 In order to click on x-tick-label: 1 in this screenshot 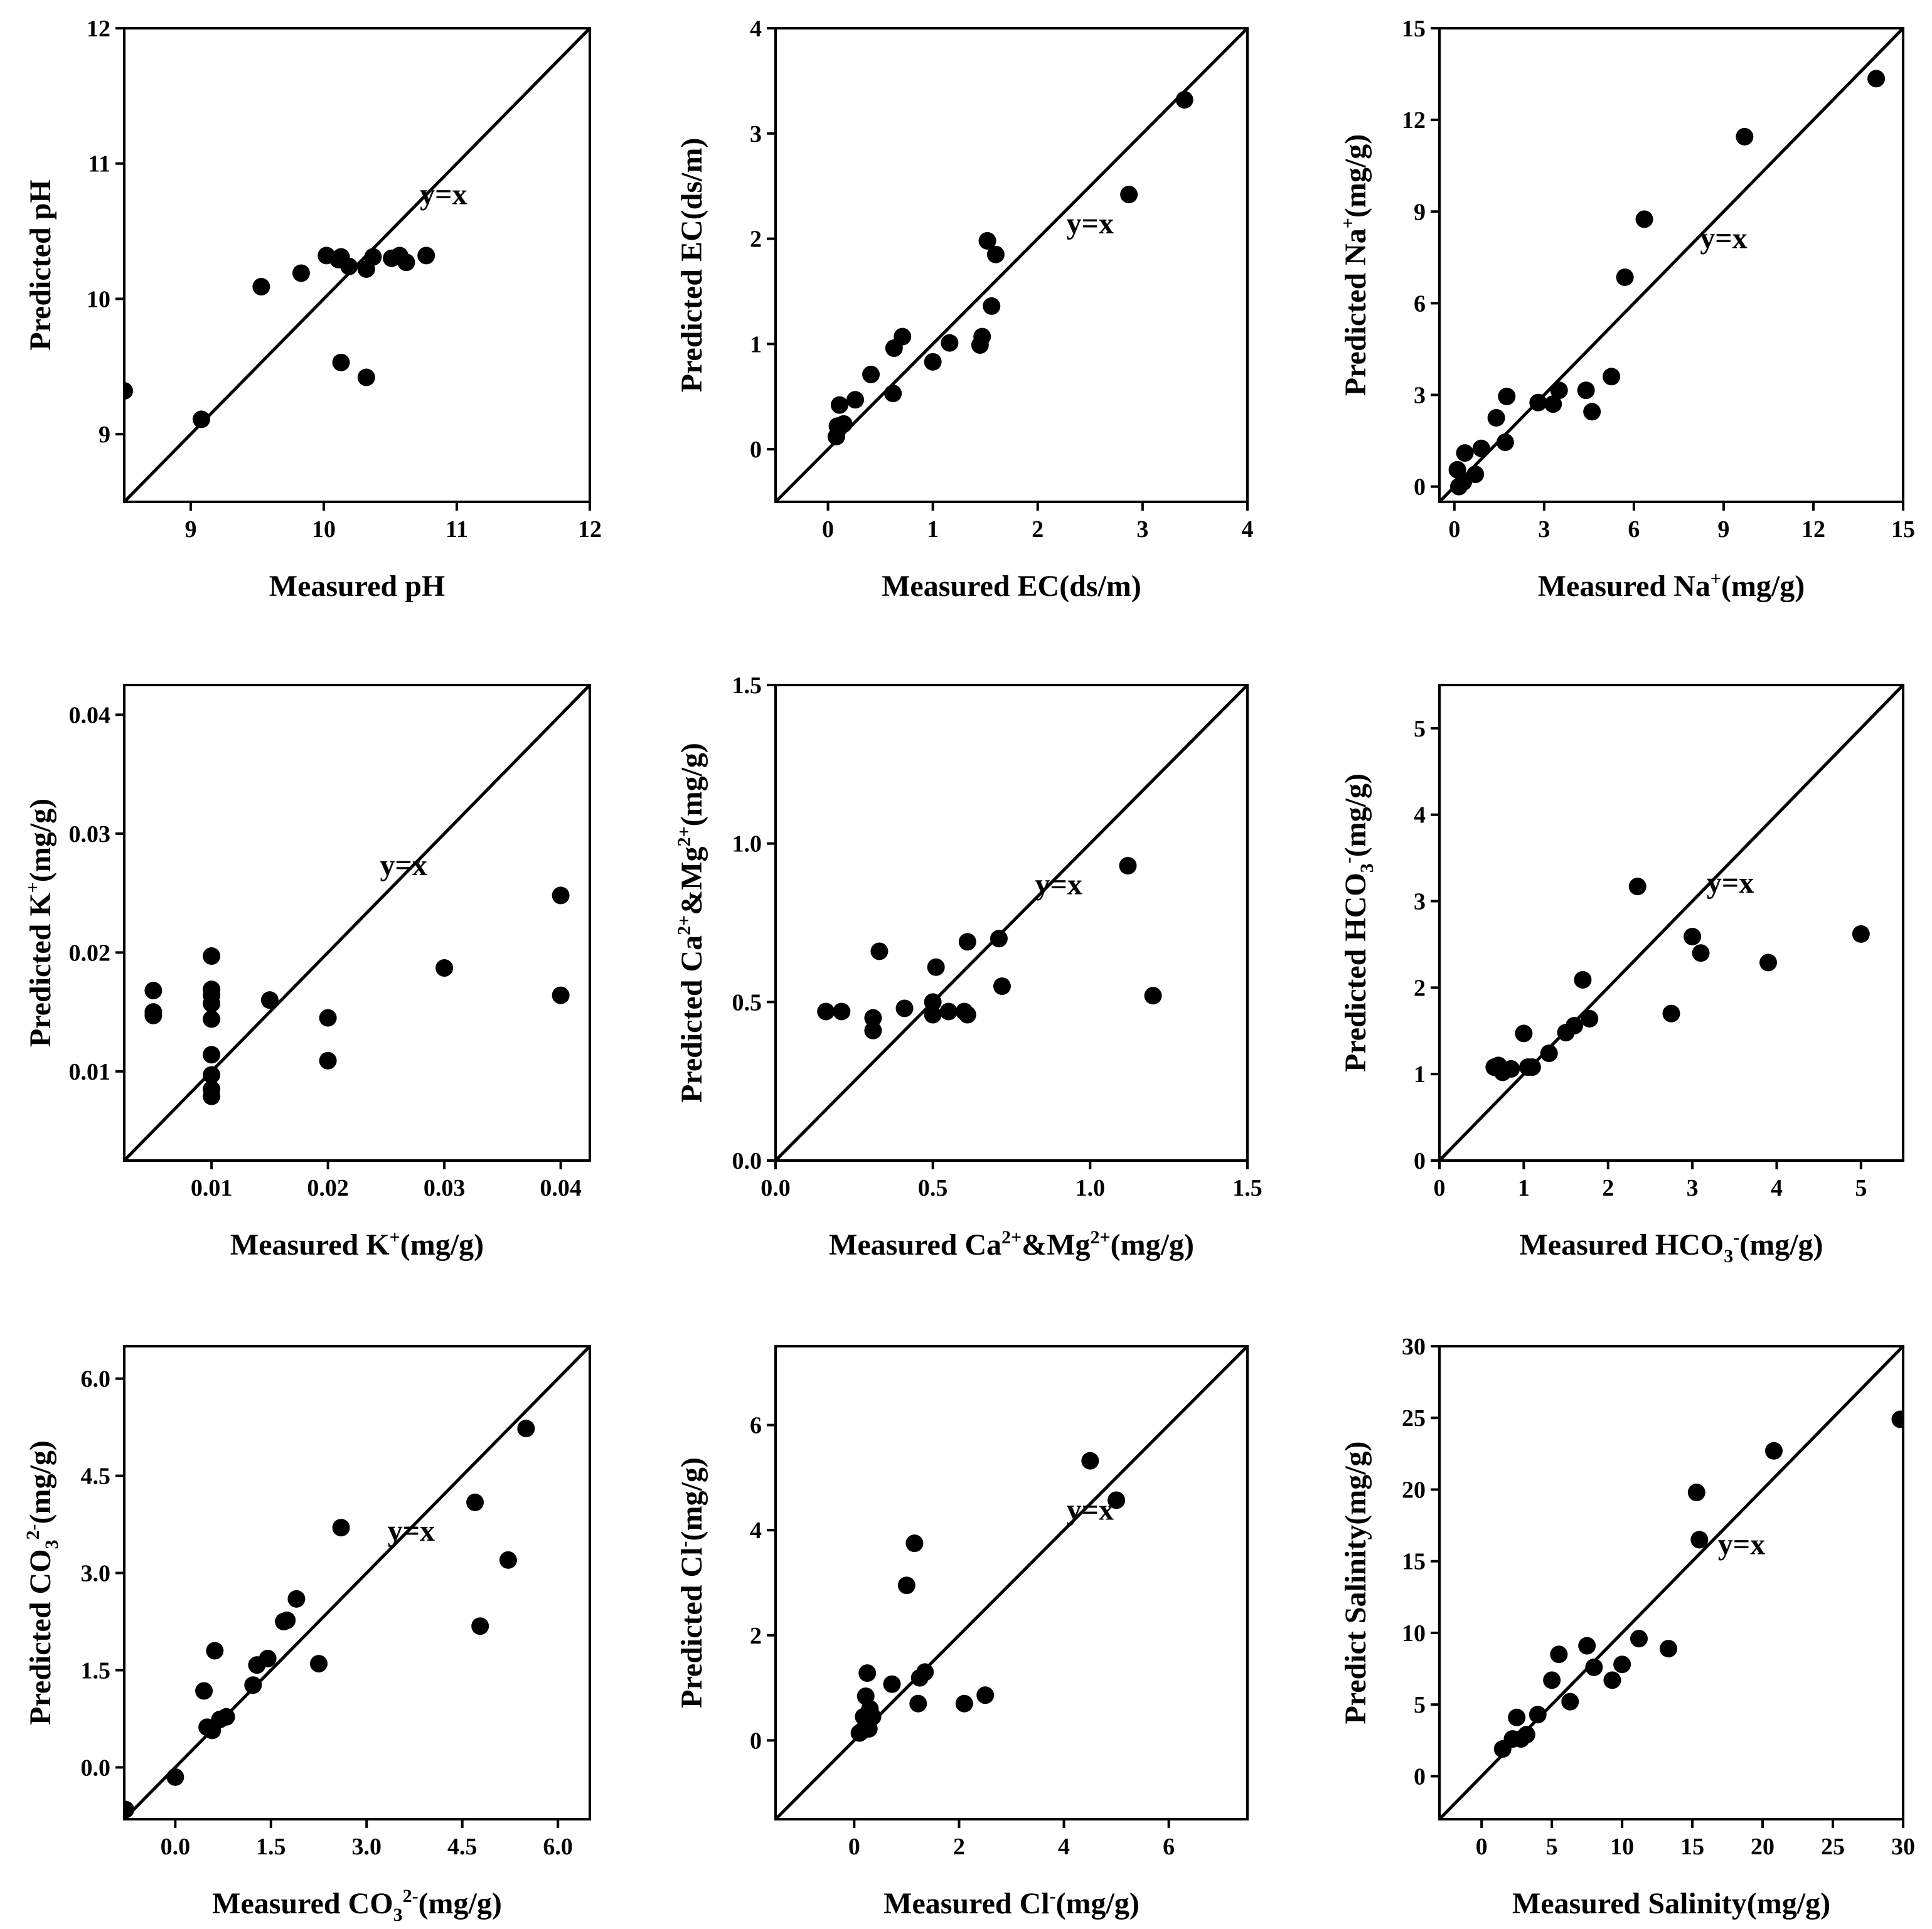, I will do `click(1524, 1188)`.